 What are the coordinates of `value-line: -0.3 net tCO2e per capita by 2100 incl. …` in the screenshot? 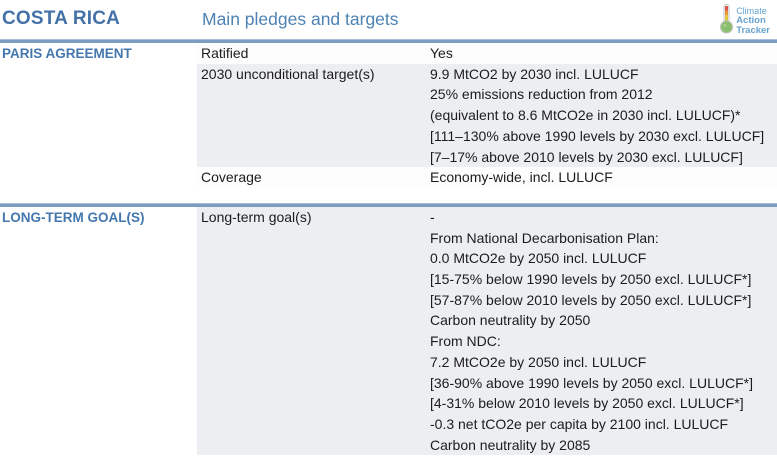 It's located at (579, 423).